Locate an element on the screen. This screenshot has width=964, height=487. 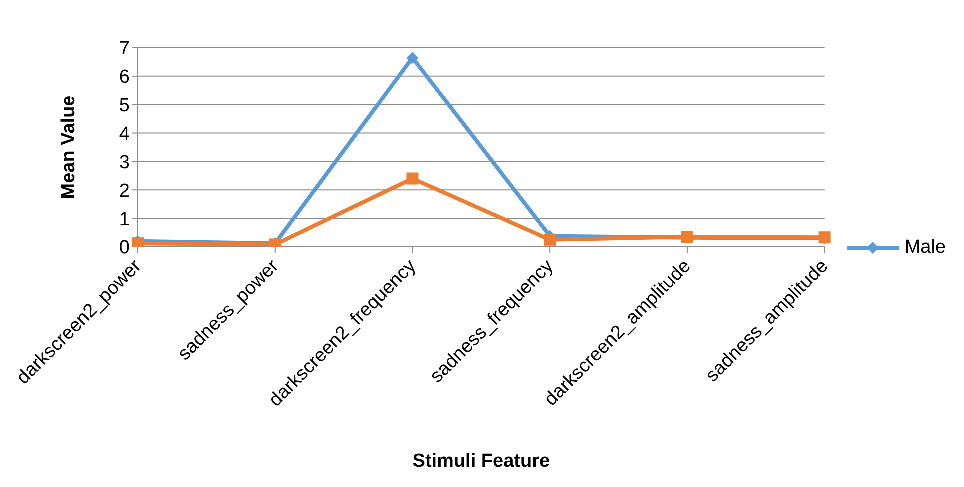
y-tick-label: 1 is located at coordinates (124, 219).